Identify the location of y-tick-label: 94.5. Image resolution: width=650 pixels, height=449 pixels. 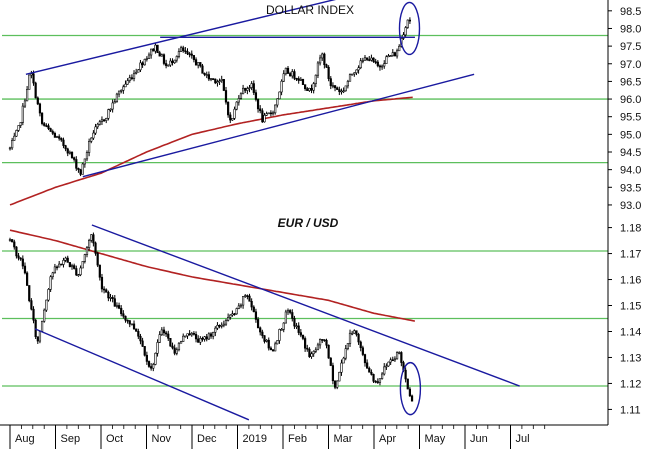
(630, 153).